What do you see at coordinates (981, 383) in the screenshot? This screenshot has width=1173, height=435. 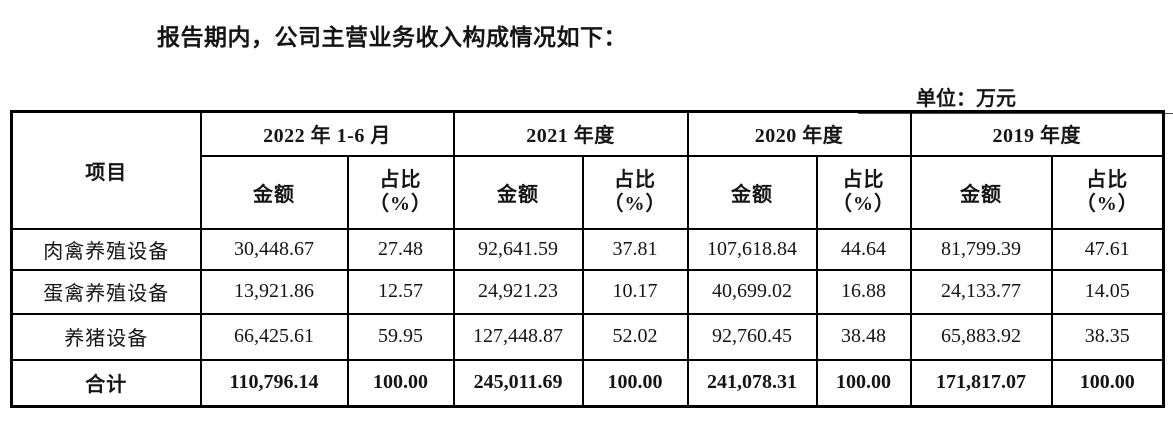 I see `amount-cell: 171,817.07` at bounding box center [981, 383].